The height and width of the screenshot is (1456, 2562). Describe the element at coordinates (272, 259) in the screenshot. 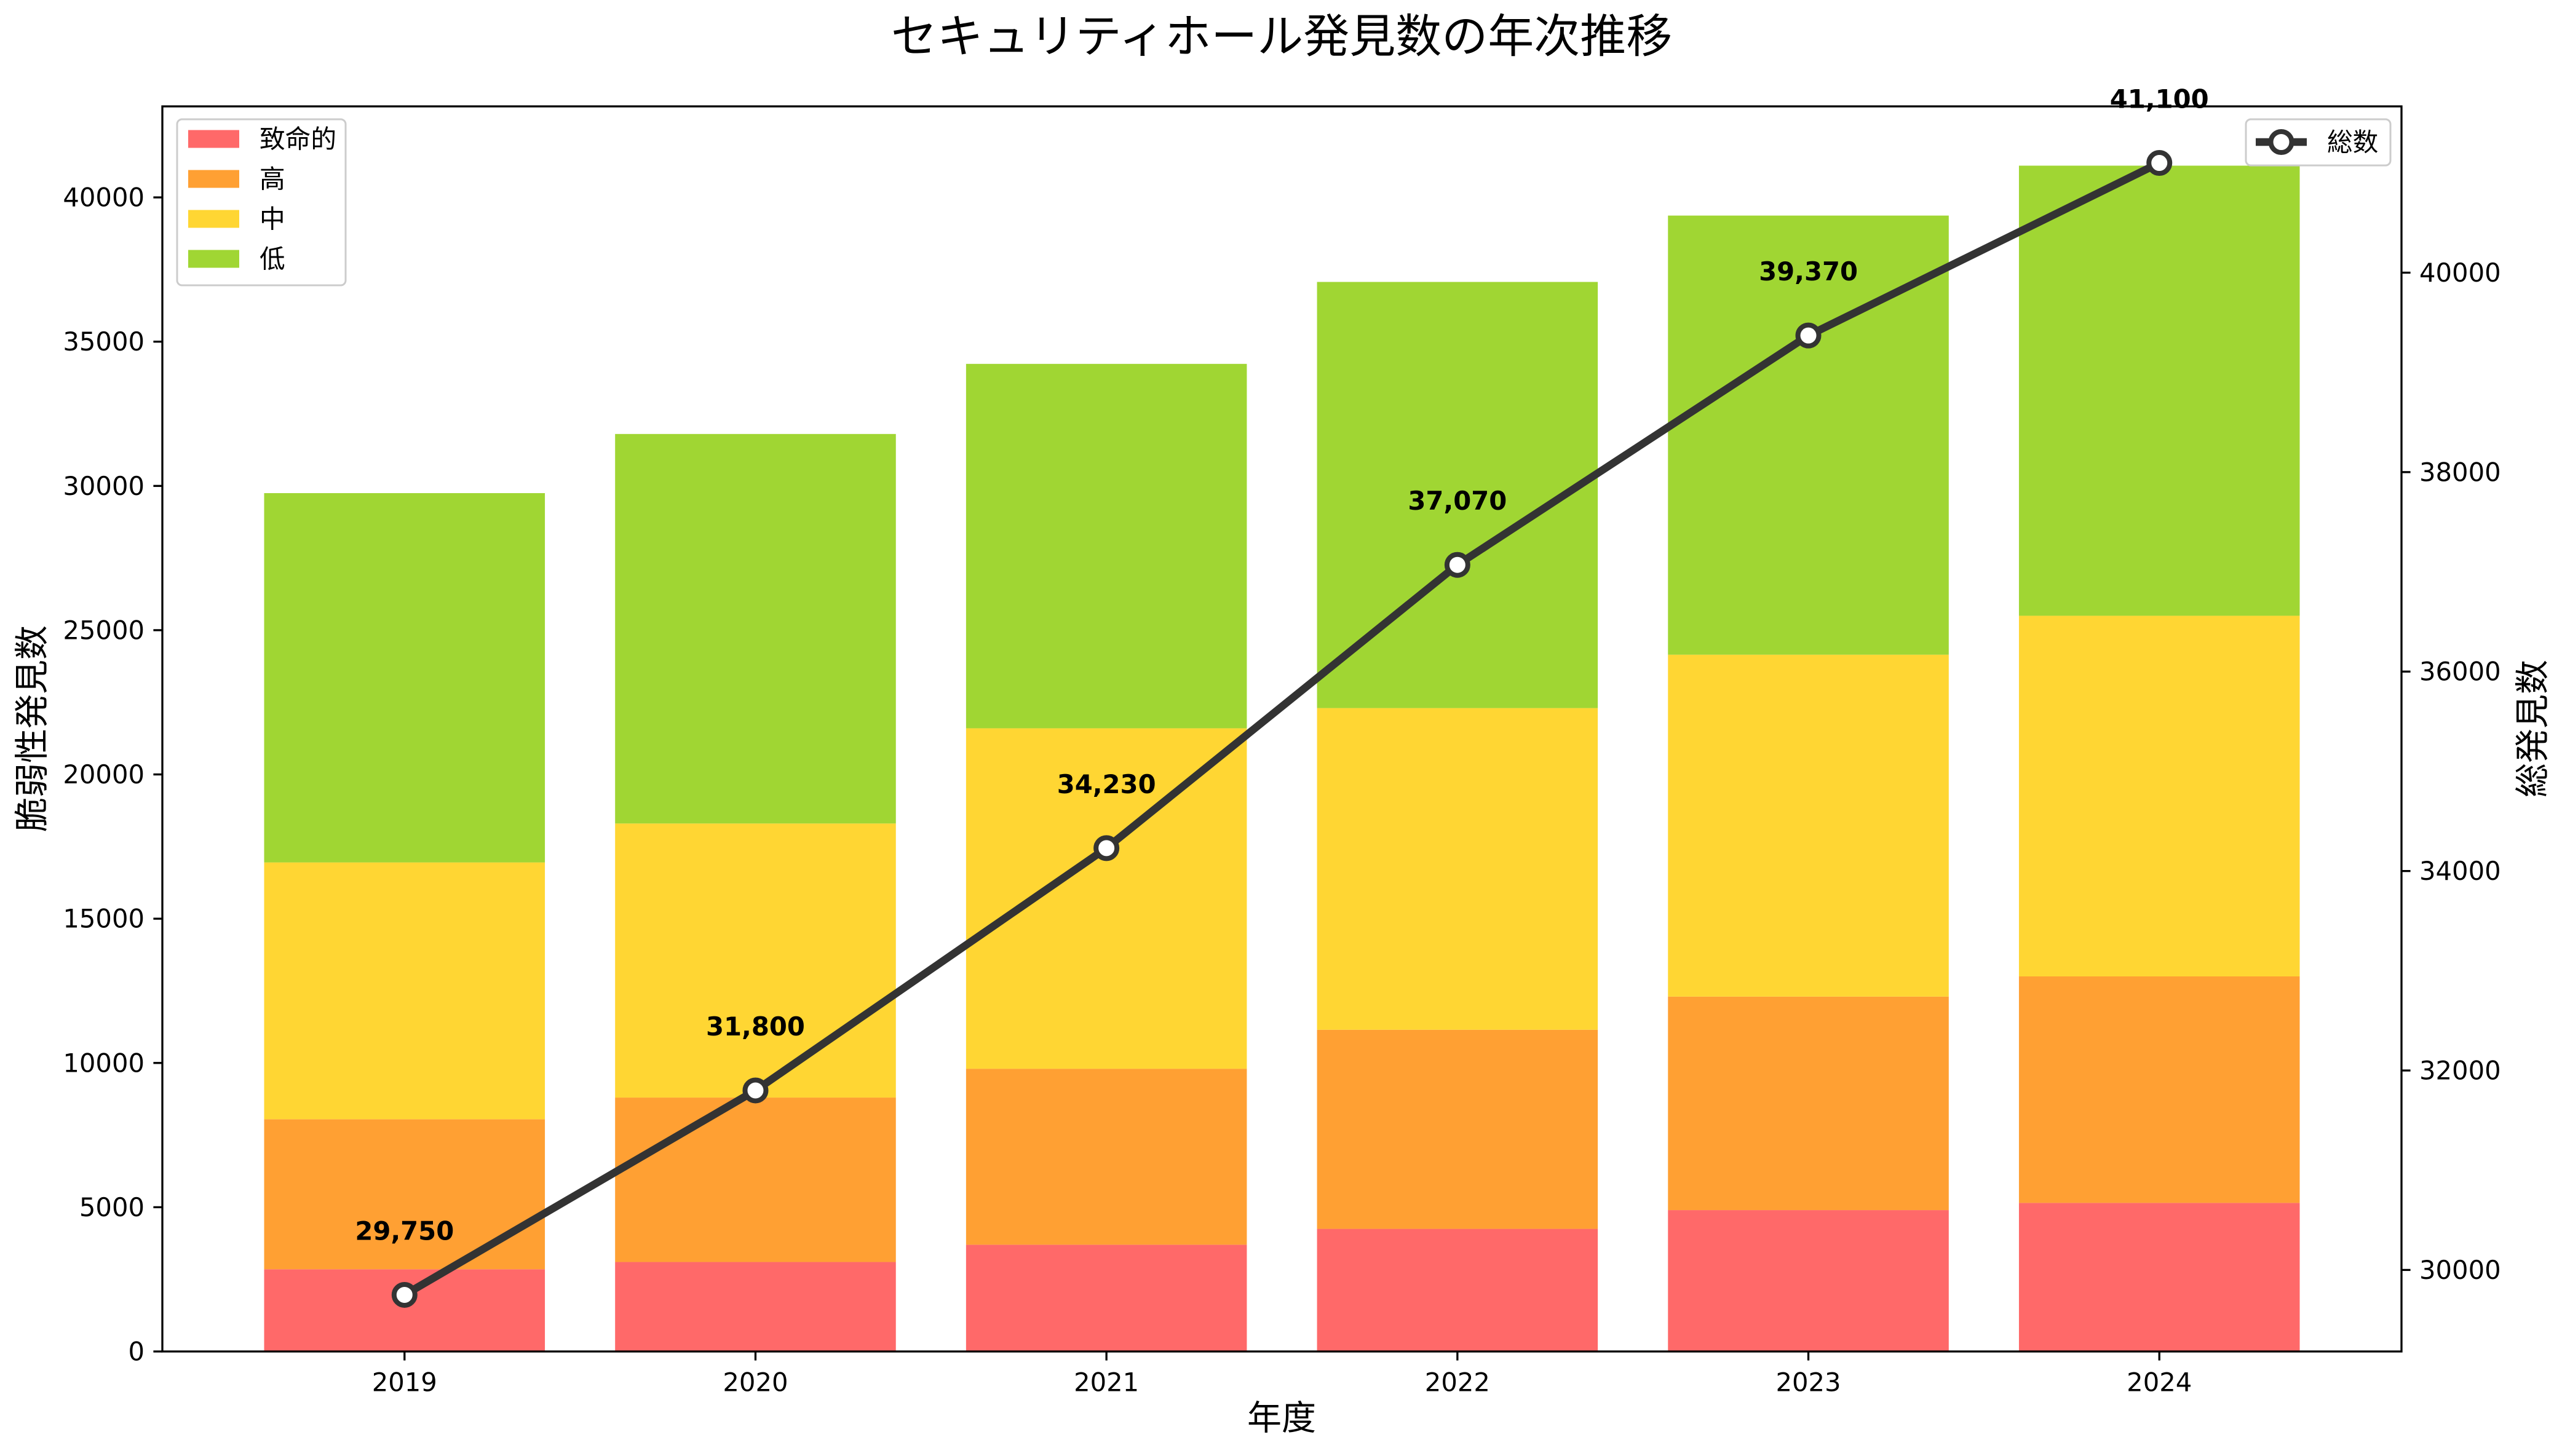

I see `legend-label-low: 低` at that location.